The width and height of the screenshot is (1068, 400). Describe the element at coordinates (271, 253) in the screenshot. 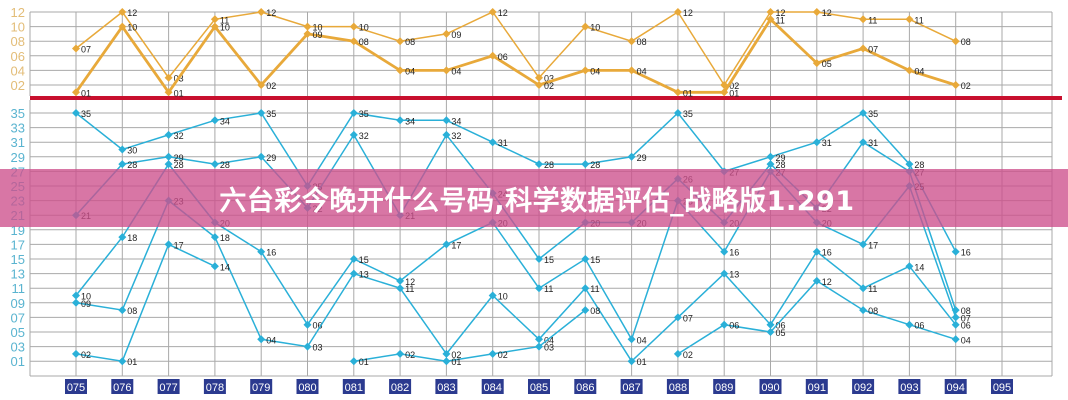

I see `data-label: 16` at that location.